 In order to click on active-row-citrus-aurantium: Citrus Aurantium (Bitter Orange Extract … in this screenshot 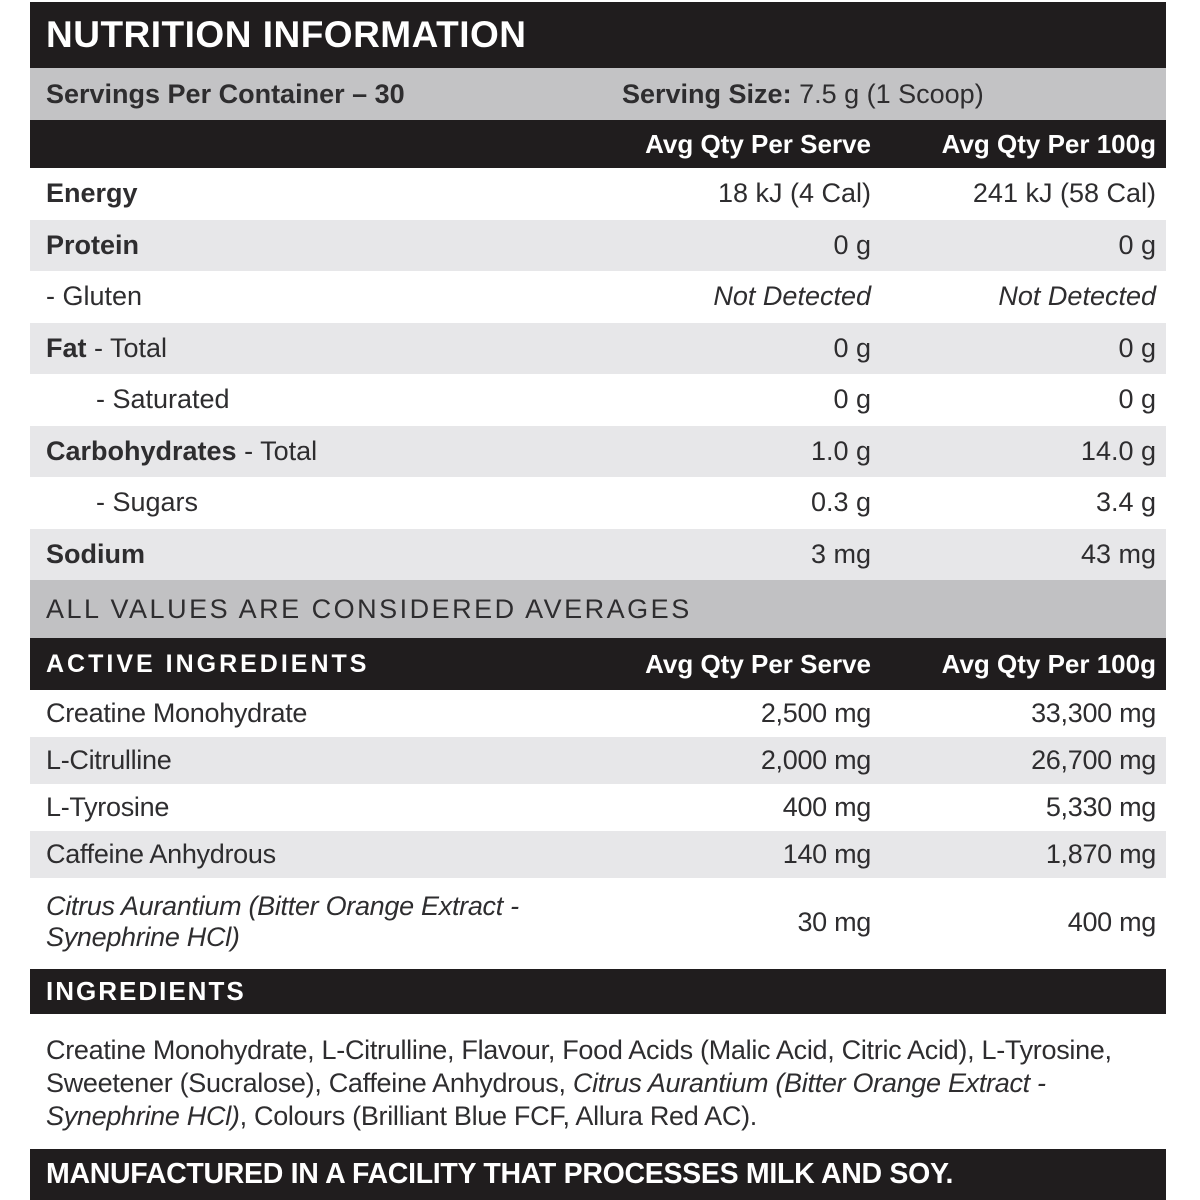, I will do `click(598, 922)`.